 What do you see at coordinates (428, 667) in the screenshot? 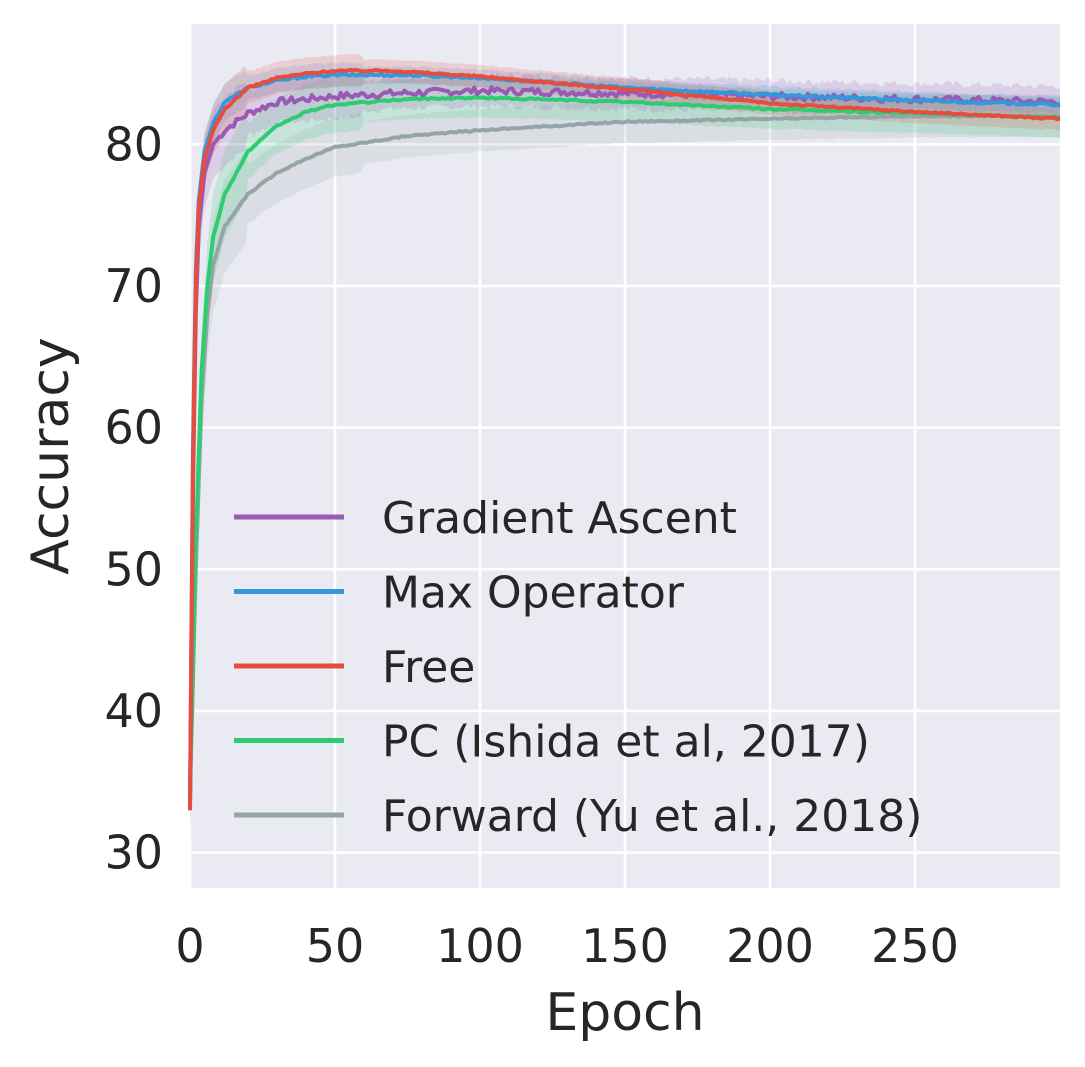
I see `legend-label: Free` at bounding box center [428, 667].